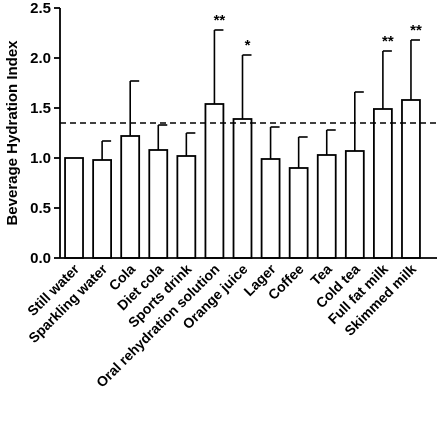 This screenshot has width=440, height=423. I want to click on y-tick-label: 0.0, so click(40, 258).